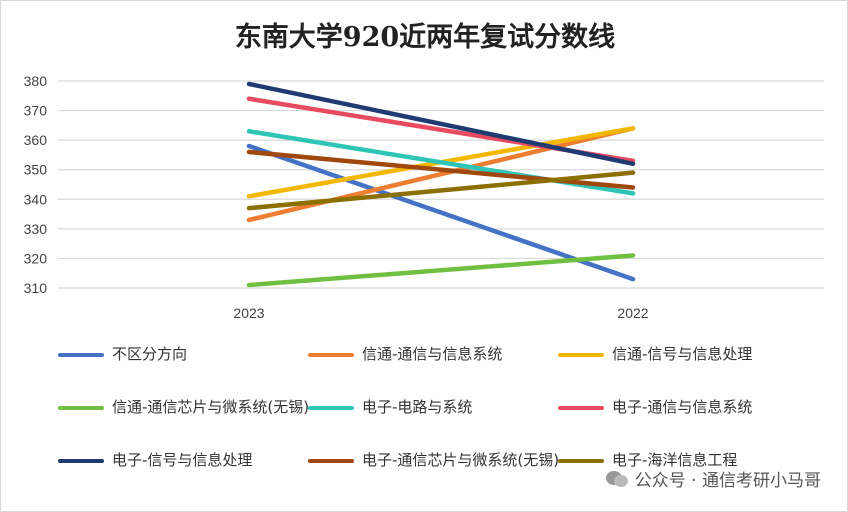 This screenshot has height=512, width=848. Describe the element at coordinates (675, 460) in the screenshot. I see `legend-label: 电子-海洋信息工程` at that location.